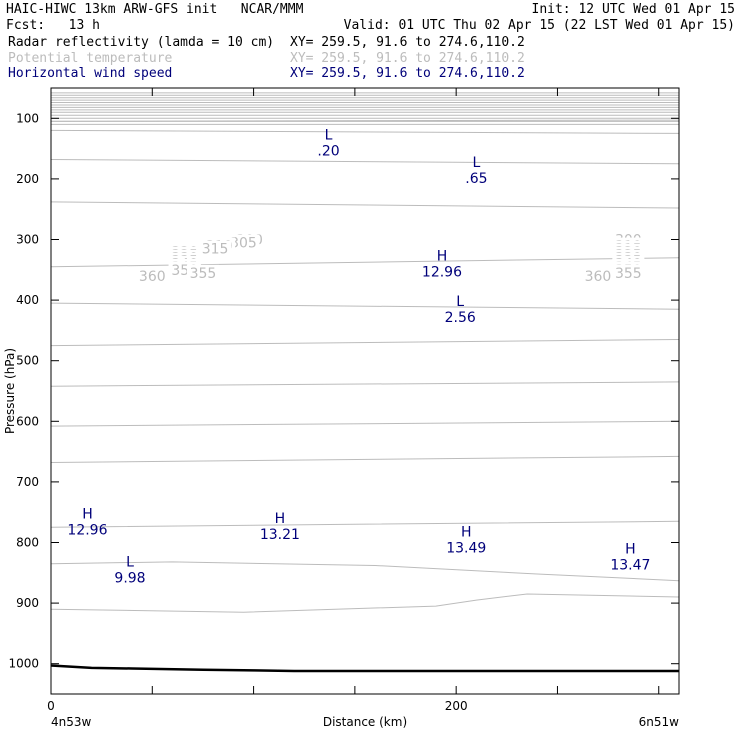  What do you see at coordinates (27, 421) in the screenshot?
I see `y-tick-label-600: 600` at bounding box center [27, 421].